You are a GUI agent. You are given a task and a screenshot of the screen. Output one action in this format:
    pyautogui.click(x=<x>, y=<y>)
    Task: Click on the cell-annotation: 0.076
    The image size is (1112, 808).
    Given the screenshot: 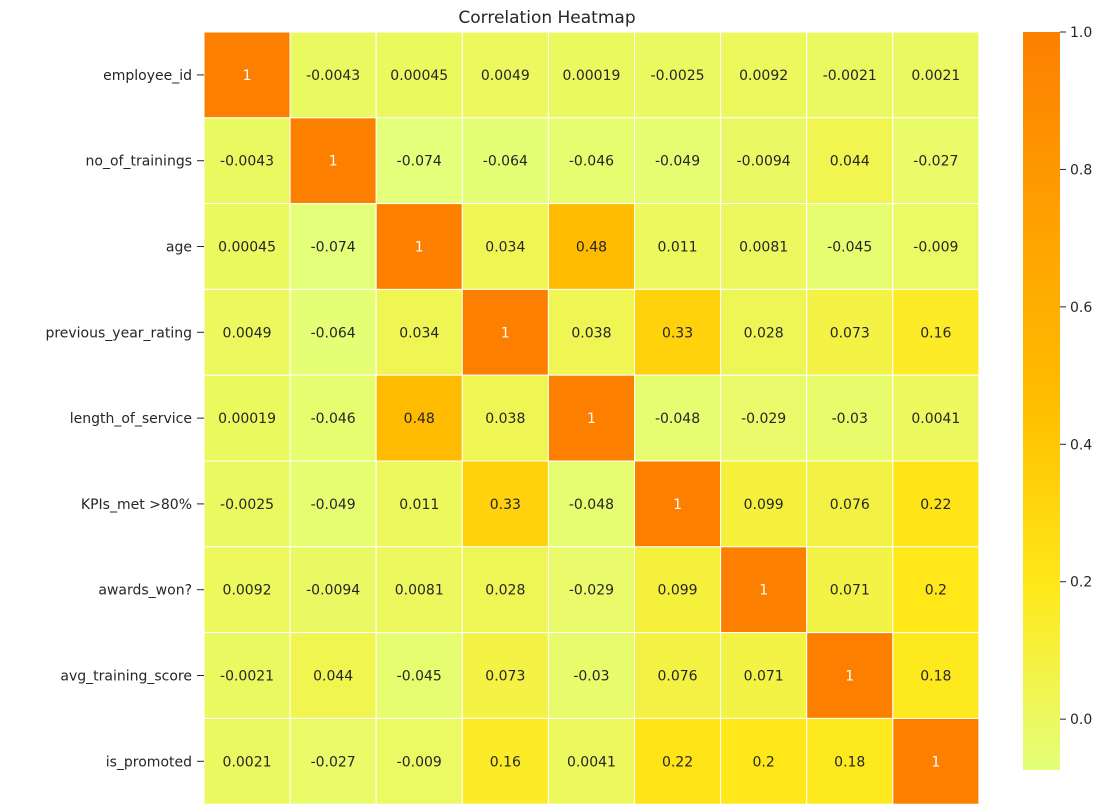 What is the action you would take?
    pyautogui.click(x=850, y=505)
    